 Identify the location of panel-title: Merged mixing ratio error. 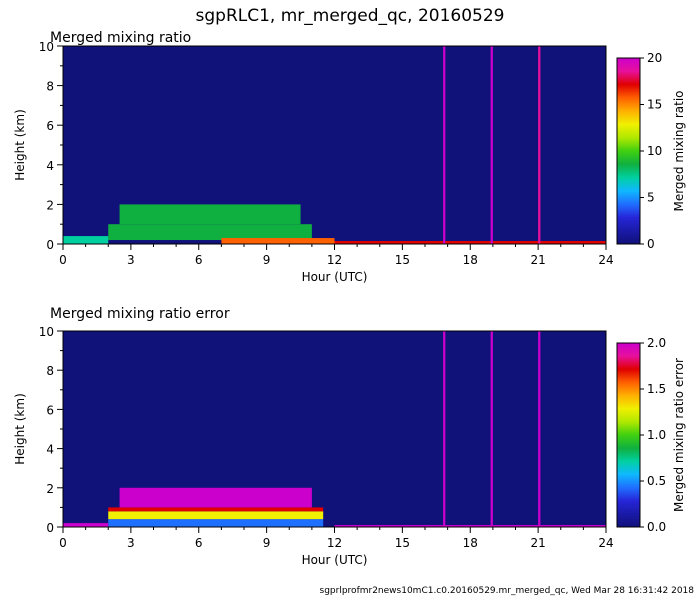
(140, 314).